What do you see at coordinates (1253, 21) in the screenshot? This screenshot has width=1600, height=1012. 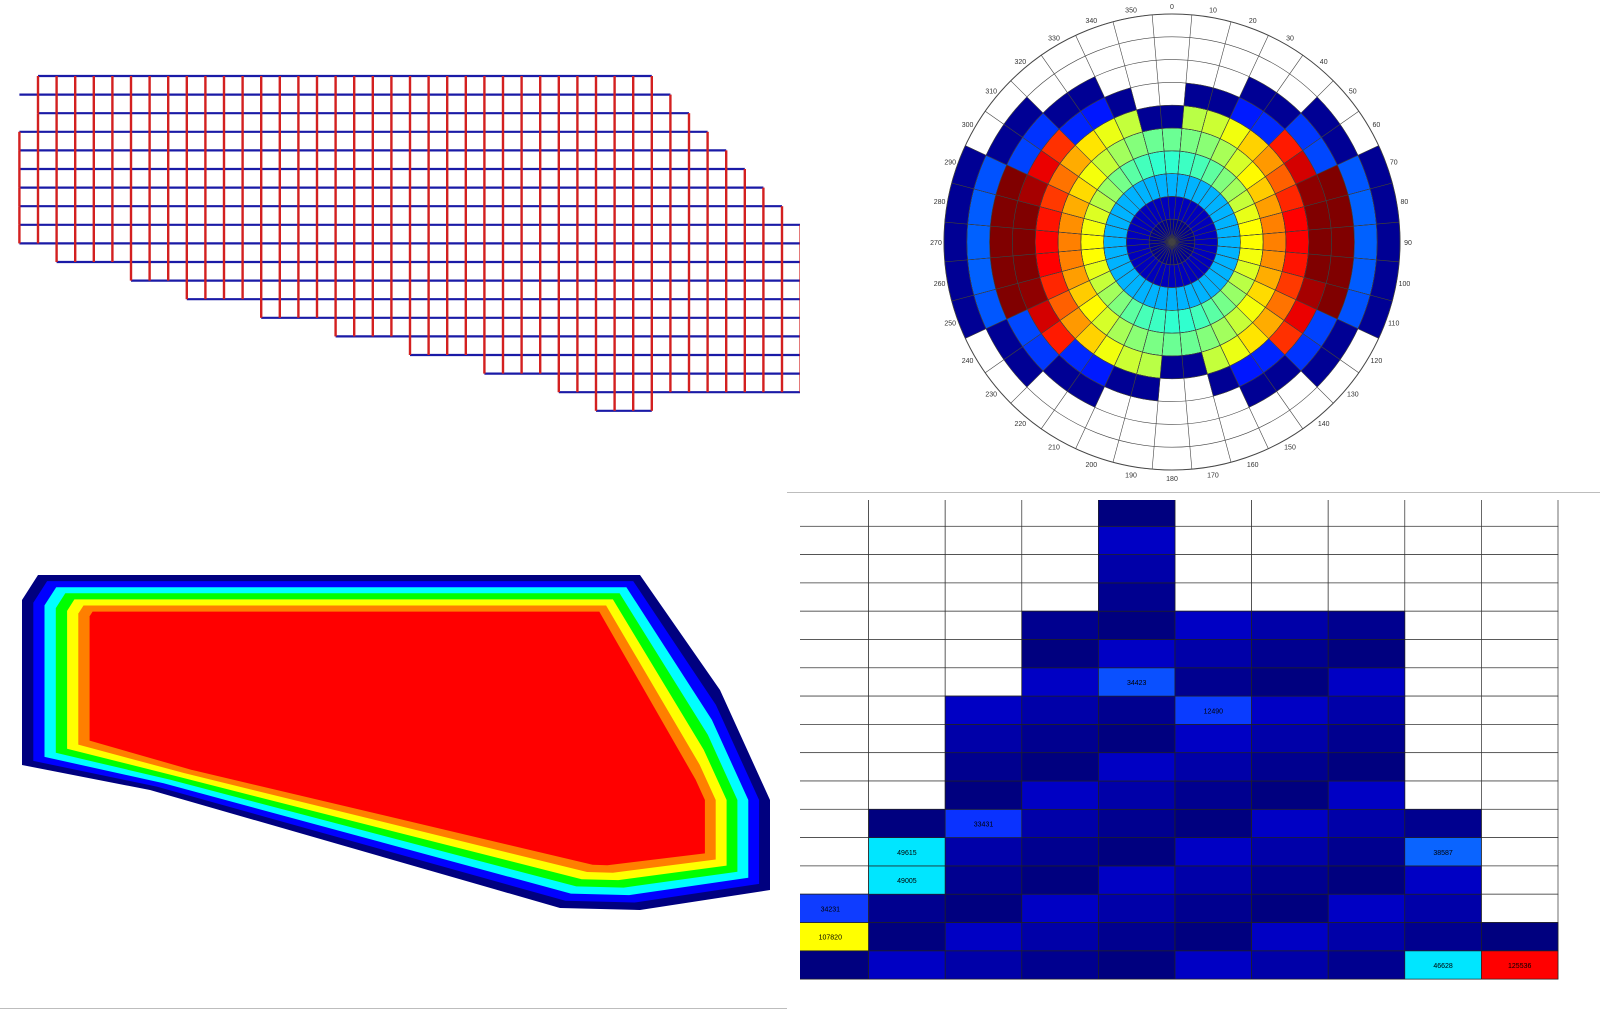 I see `rose-angle-label: 20` at bounding box center [1253, 21].